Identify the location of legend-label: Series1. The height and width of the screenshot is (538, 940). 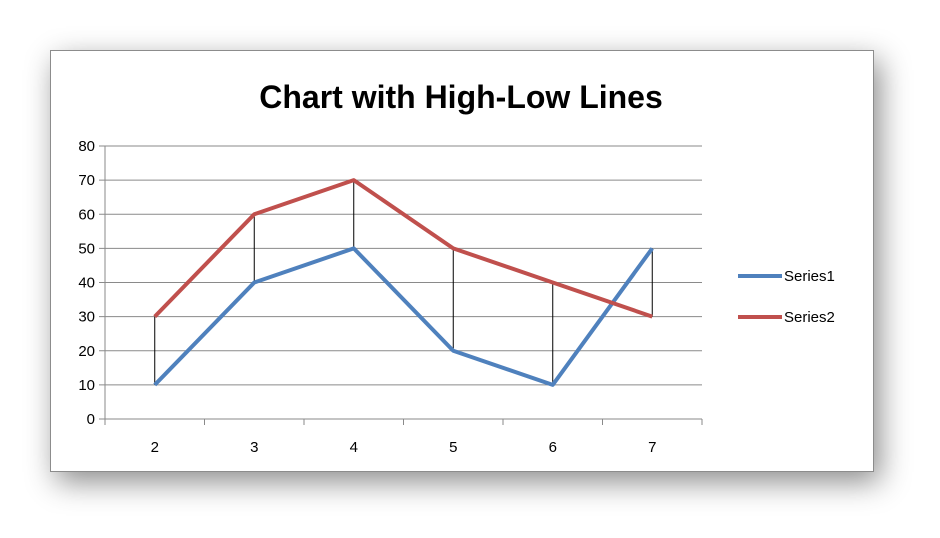
(809, 276).